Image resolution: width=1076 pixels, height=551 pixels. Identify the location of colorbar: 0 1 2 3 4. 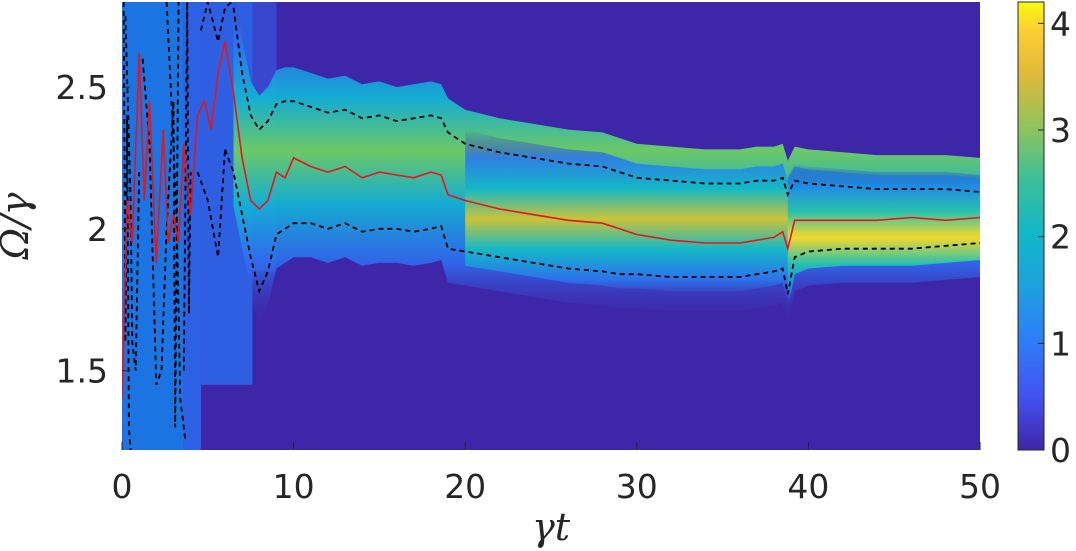
(1044, 235).